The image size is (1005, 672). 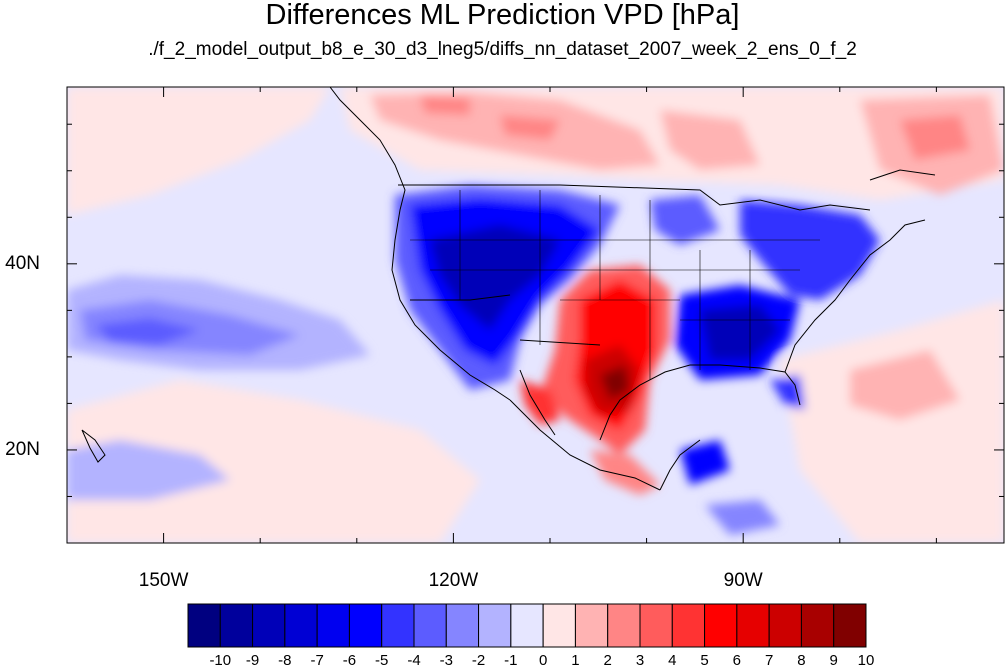 I want to click on lat-tick-label: 40N, so click(x=22, y=263).